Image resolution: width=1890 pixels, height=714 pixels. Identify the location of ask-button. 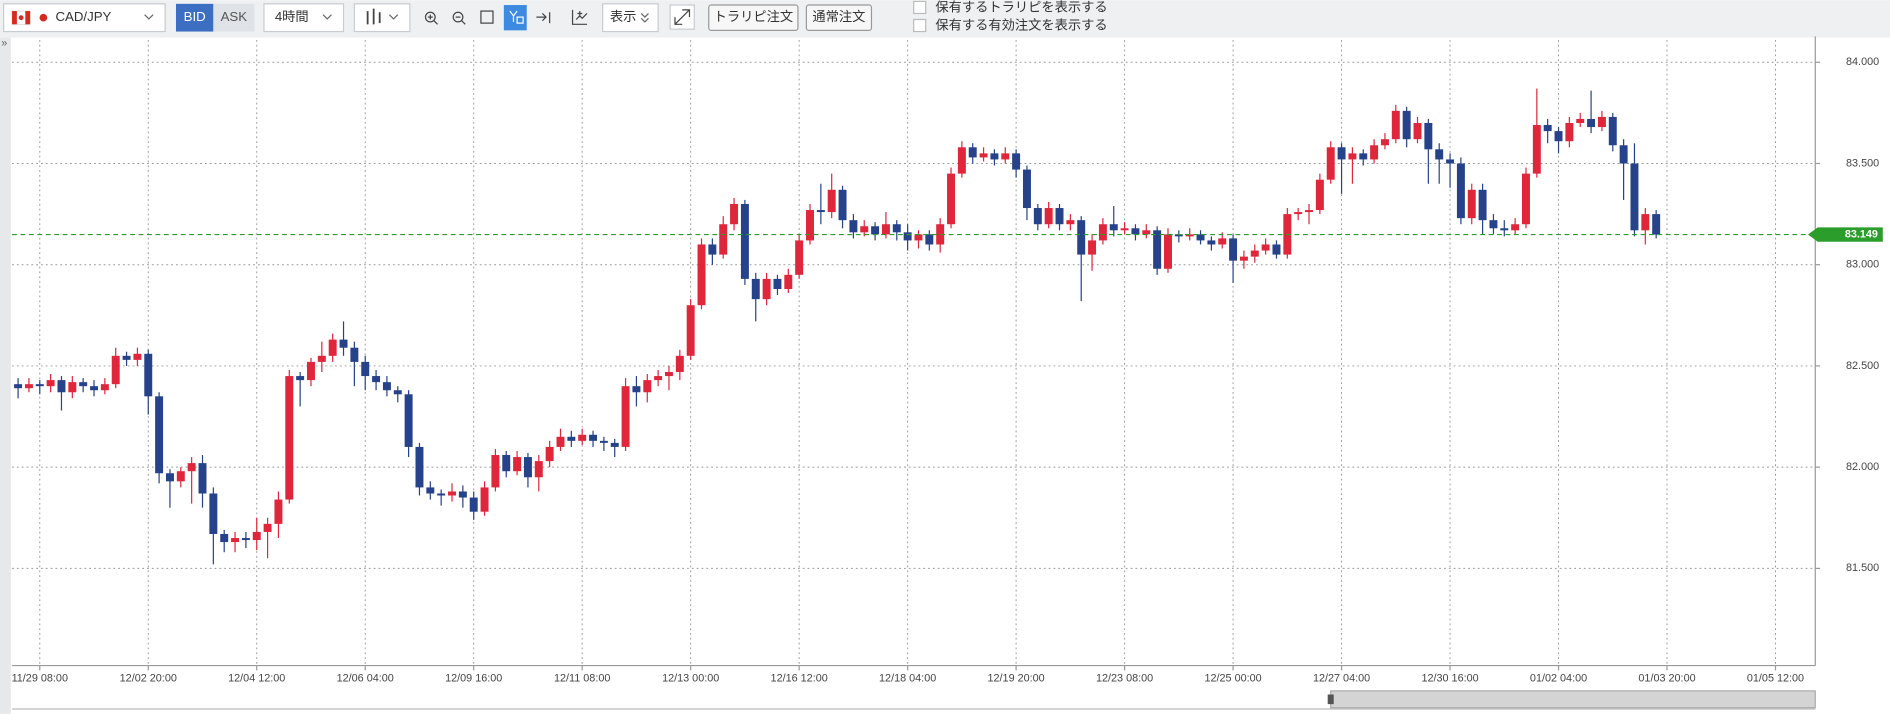
(234, 17).